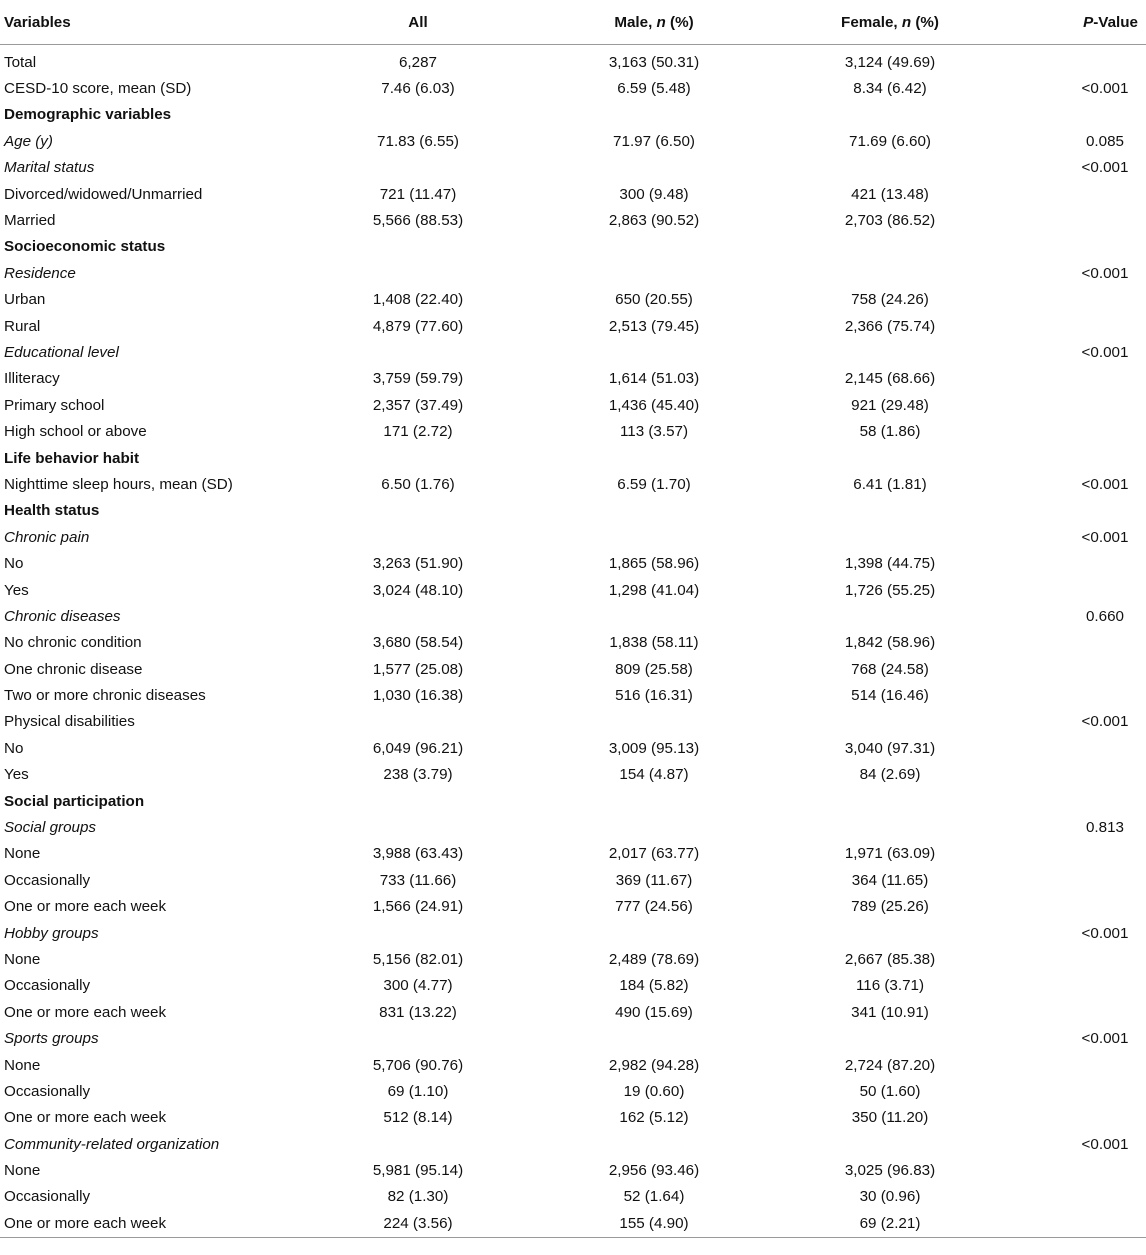 The width and height of the screenshot is (1146, 1255). Describe the element at coordinates (654, 89) in the screenshot. I see `cell-male: 6.59 (5.48)` at that location.